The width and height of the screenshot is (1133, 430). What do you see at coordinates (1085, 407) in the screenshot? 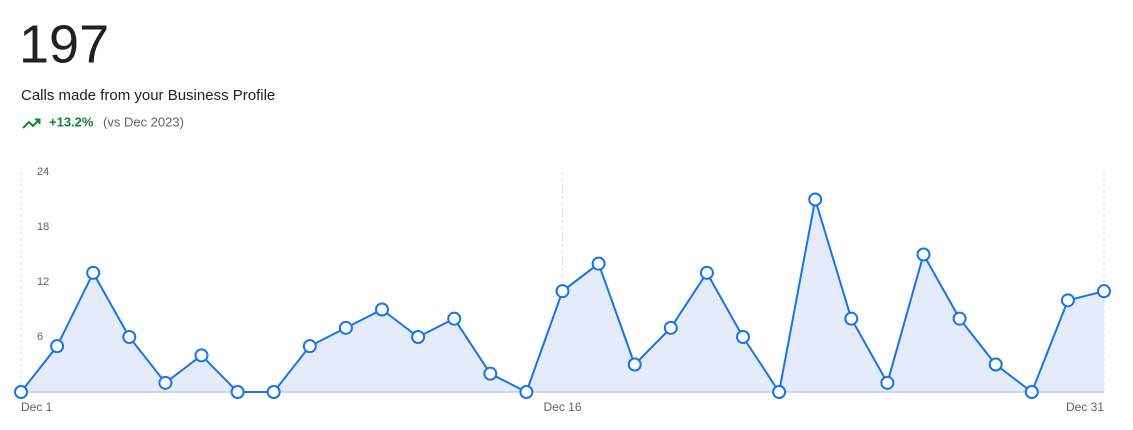
I see `x-tick-label: Dec 31` at bounding box center [1085, 407].